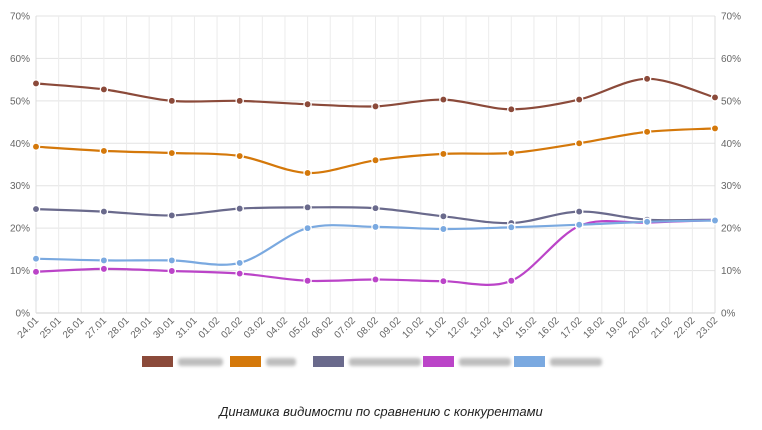 This screenshot has width=762, height=430. I want to click on y-tick-label-left: 20%, so click(20, 229).